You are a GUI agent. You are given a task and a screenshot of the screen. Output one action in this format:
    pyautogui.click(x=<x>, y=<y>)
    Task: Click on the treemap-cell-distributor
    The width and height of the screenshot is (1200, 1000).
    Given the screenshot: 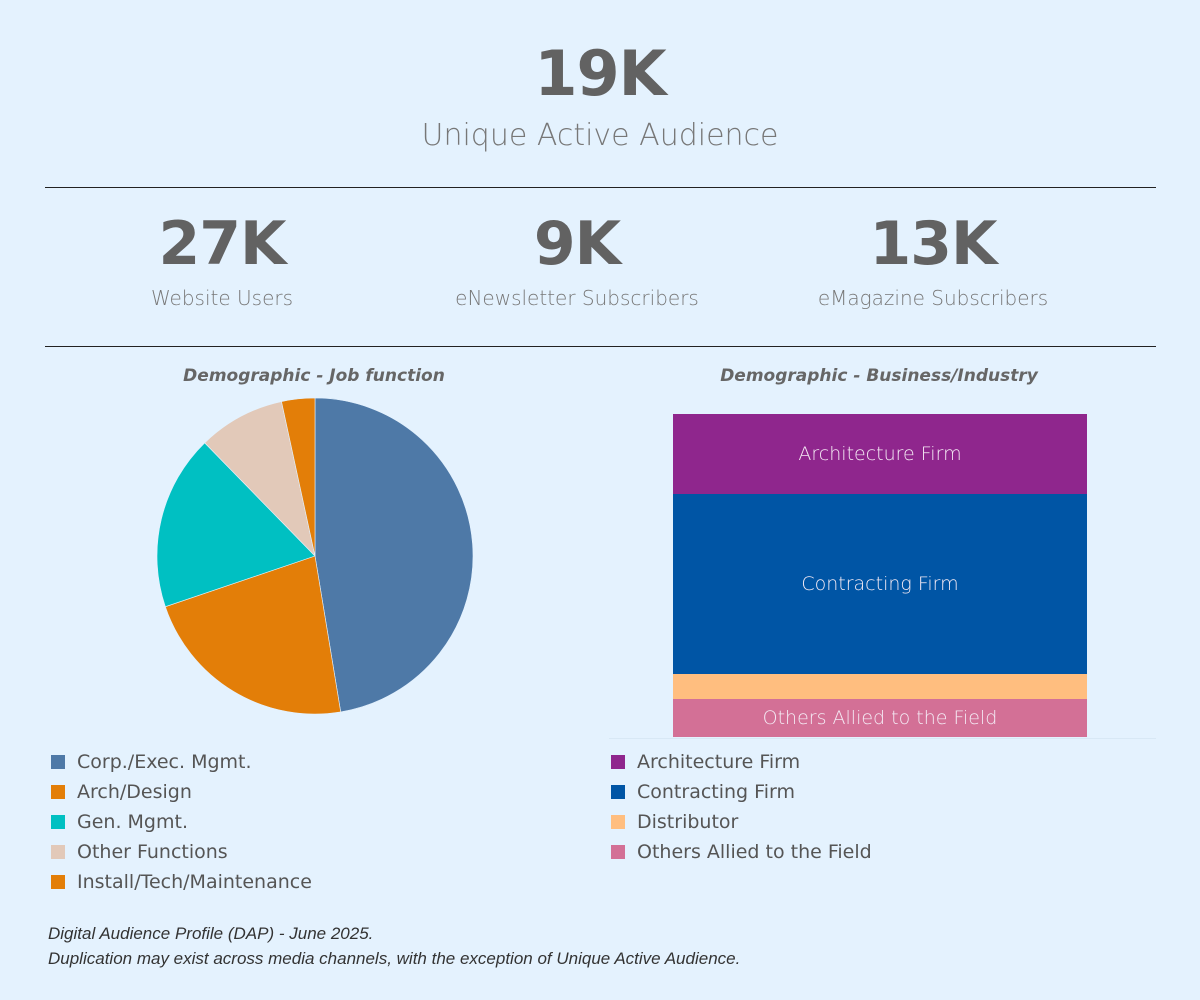 What is the action you would take?
    pyautogui.click(x=880, y=686)
    